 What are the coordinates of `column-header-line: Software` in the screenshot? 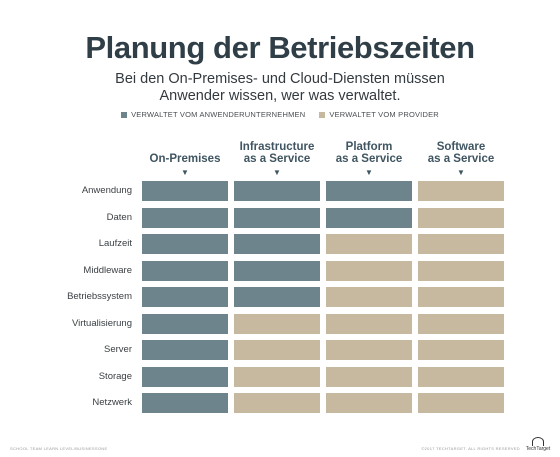 It's located at (461, 147).